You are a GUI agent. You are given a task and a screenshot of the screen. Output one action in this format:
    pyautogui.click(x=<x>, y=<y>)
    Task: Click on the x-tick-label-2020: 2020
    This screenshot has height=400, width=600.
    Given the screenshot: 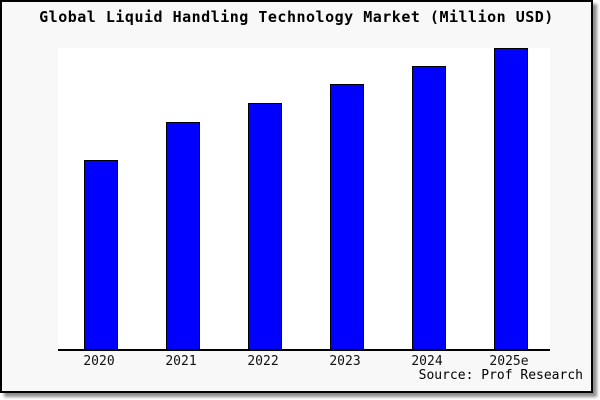 What is the action you would take?
    pyautogui.click(x=99, y=361)
    